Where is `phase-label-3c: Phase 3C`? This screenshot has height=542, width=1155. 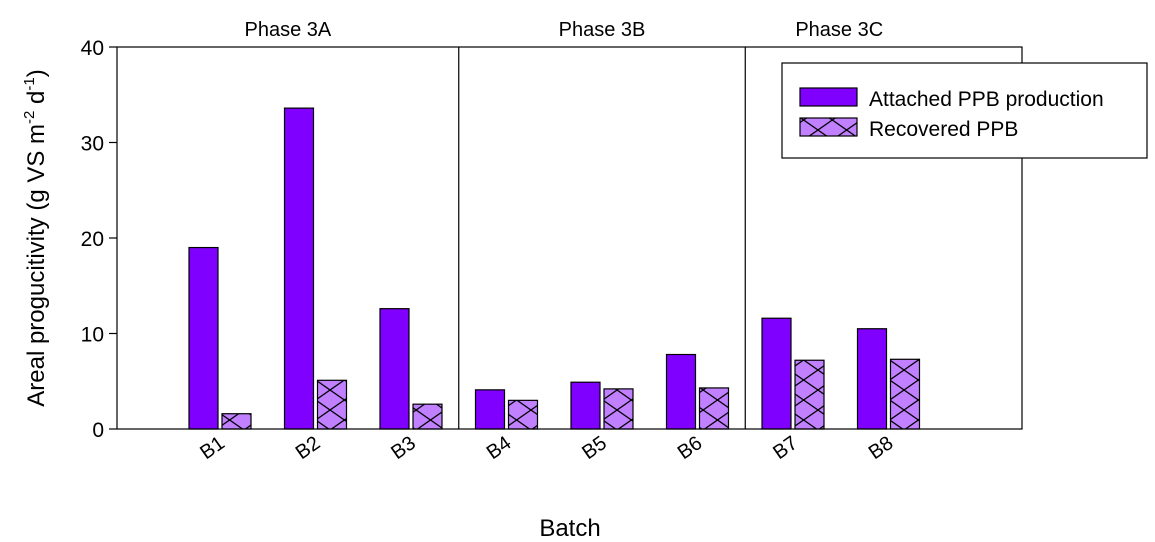 phase-label-3c: Phase 3C is located at coordinates (839, 30).